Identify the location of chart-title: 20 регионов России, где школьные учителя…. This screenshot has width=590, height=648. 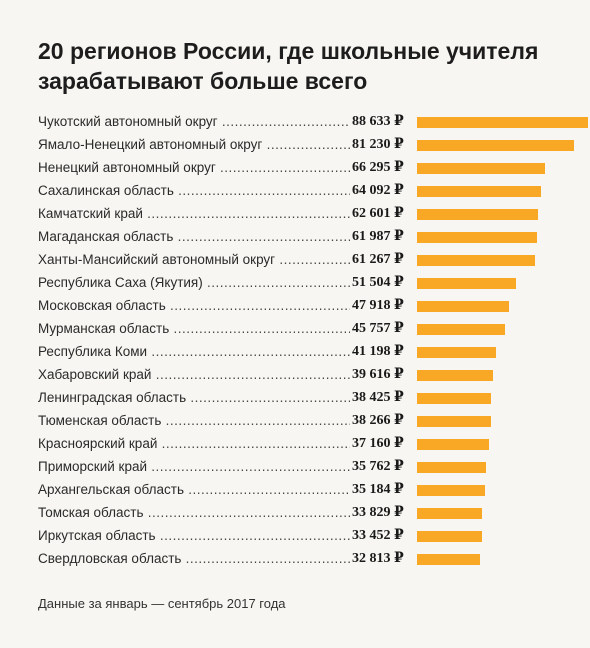
(288, 66).